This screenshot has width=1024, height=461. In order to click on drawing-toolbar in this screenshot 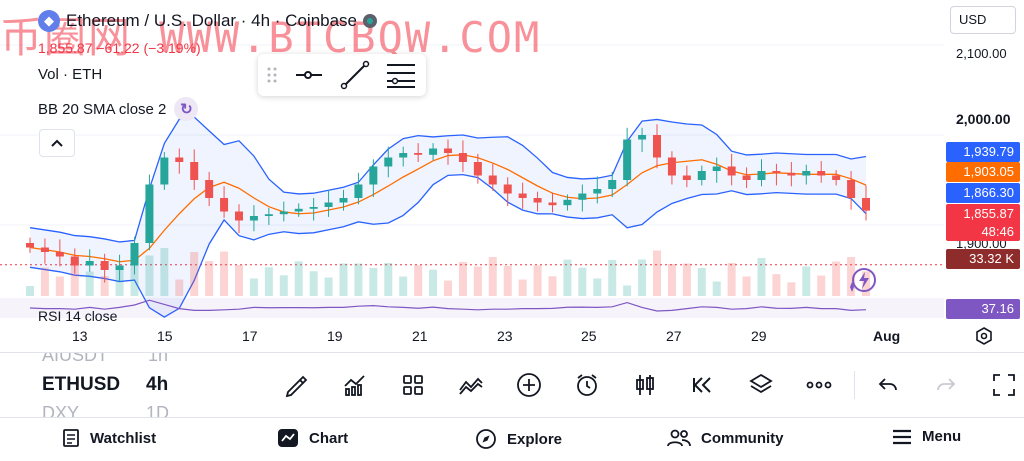, I will do `click(342, 75)`.